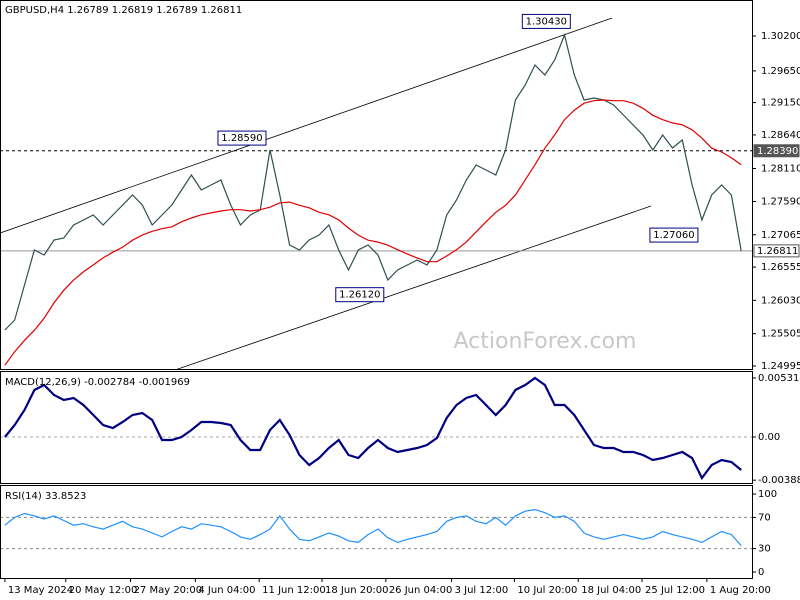  Describe the element at coordinates (545, 341) in the screenshot. I see `watermark: ActionForex.com` at that location.